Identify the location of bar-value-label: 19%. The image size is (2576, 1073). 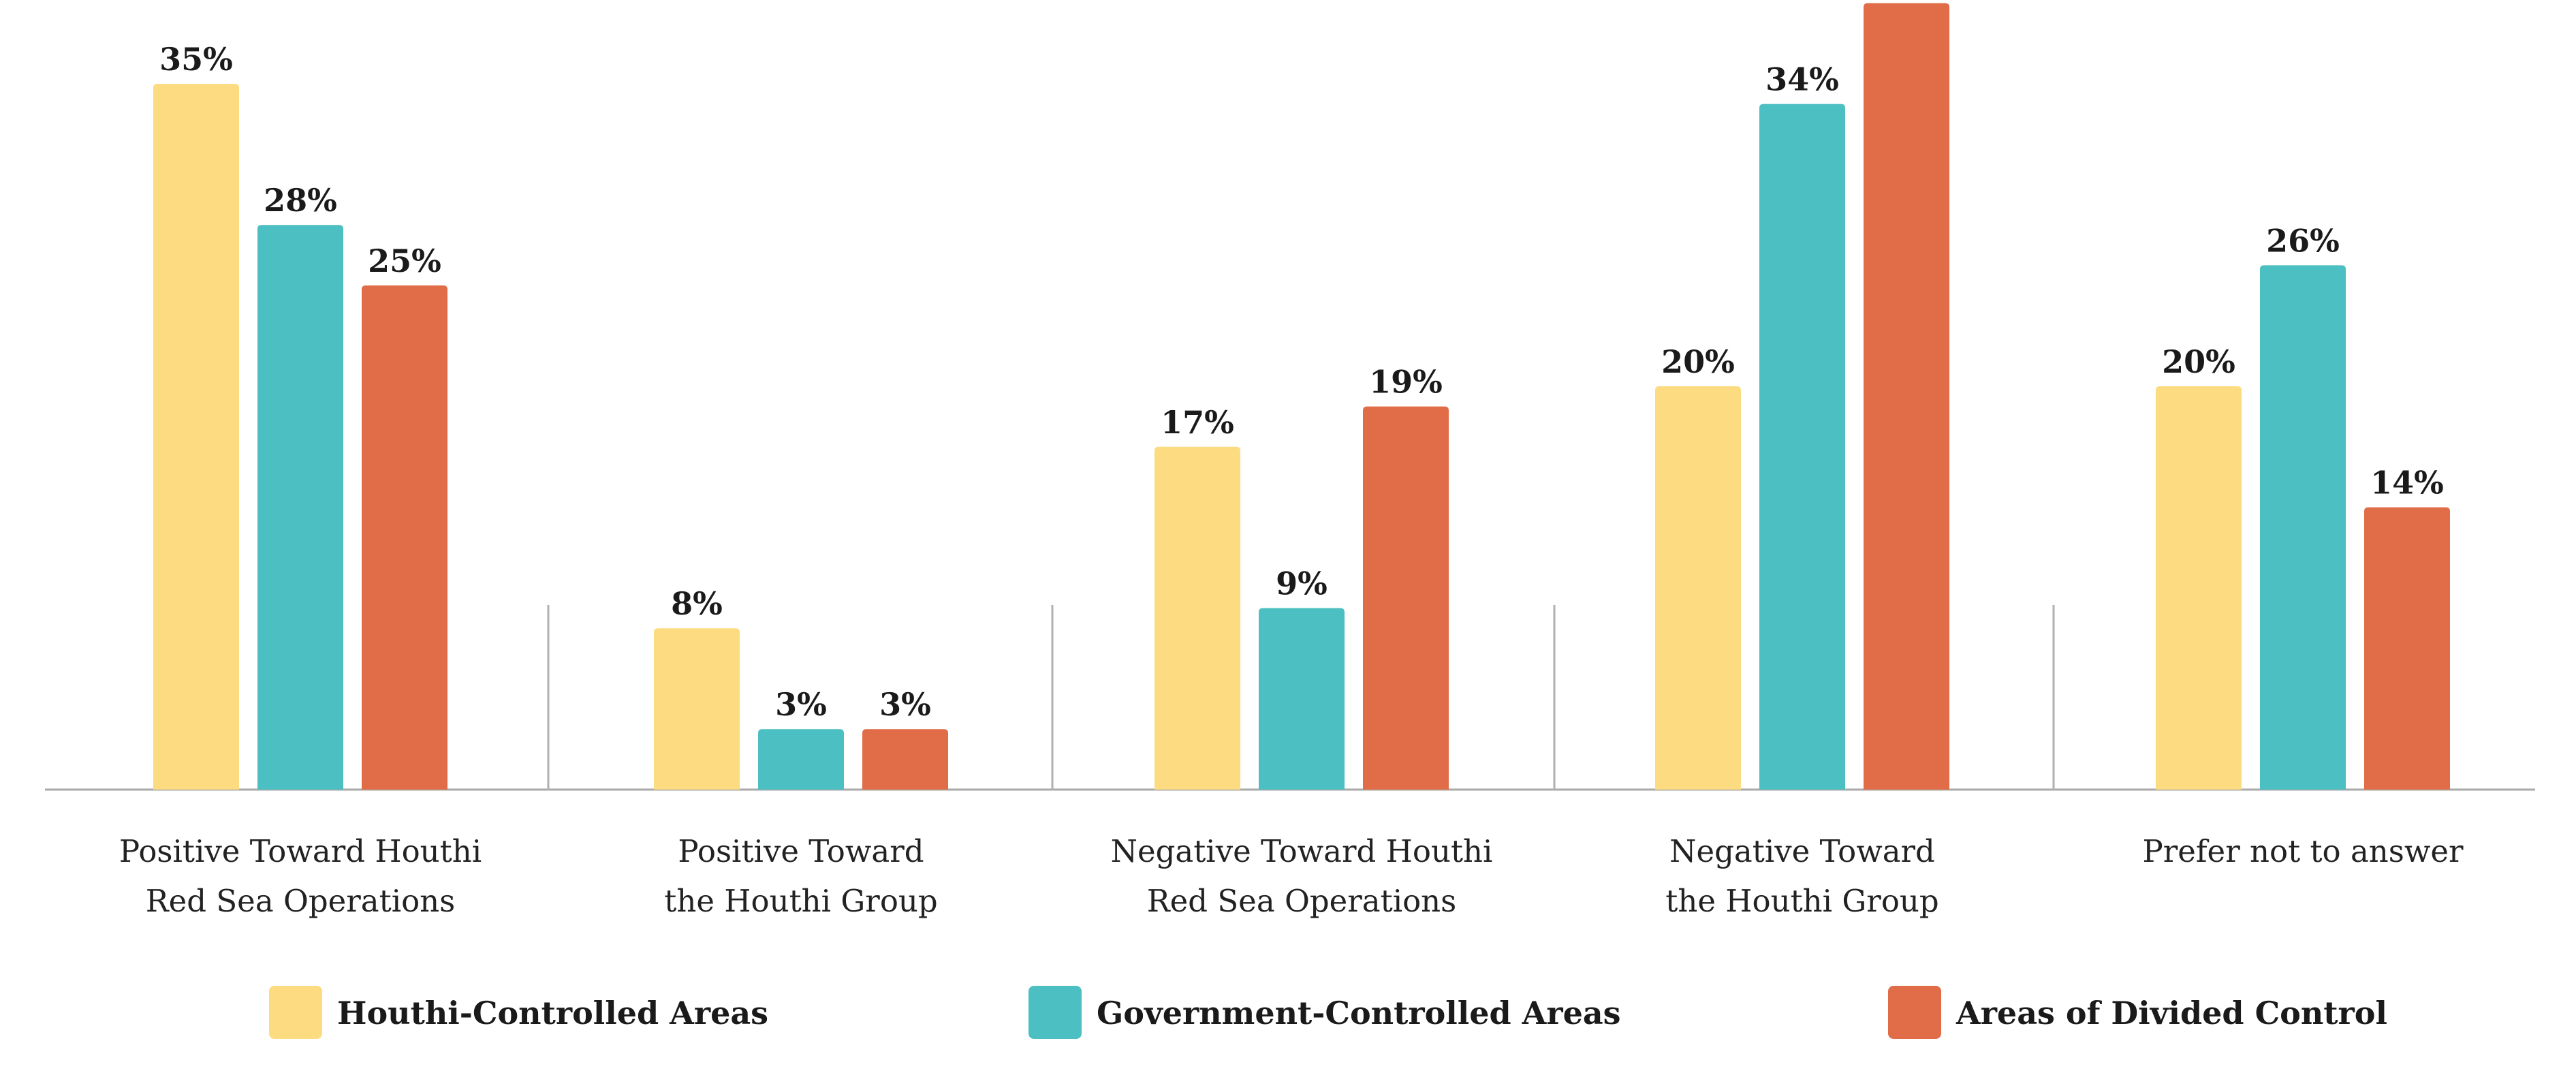
(1406, 382).